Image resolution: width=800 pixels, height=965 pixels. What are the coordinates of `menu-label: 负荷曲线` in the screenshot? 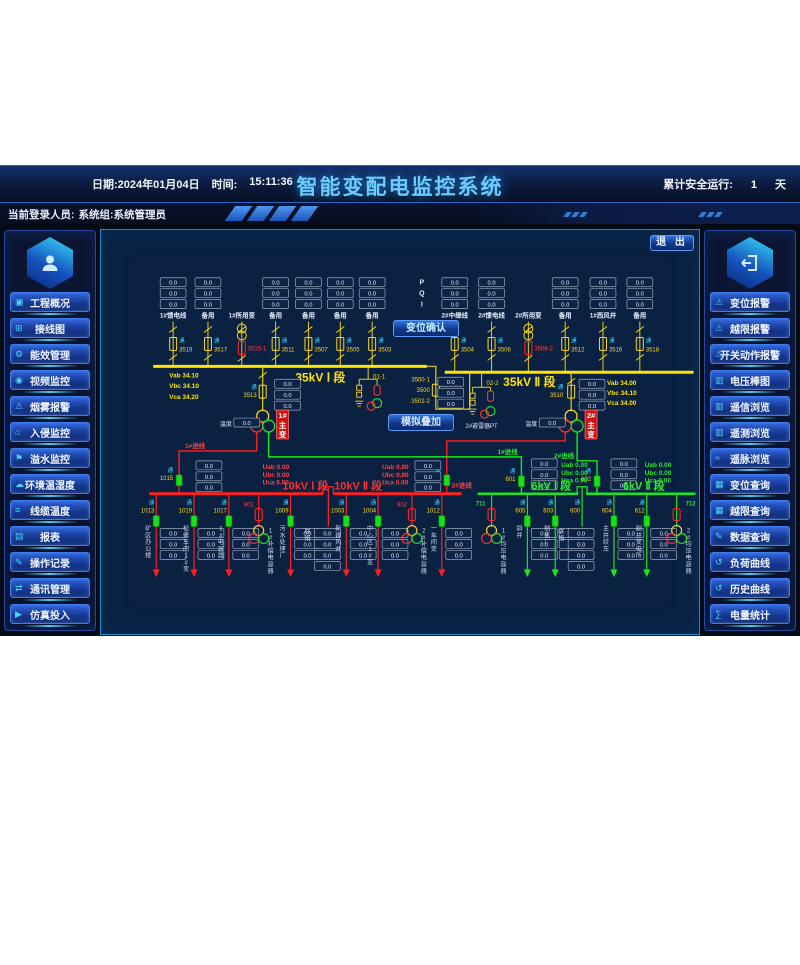 It's located at (750, 564).